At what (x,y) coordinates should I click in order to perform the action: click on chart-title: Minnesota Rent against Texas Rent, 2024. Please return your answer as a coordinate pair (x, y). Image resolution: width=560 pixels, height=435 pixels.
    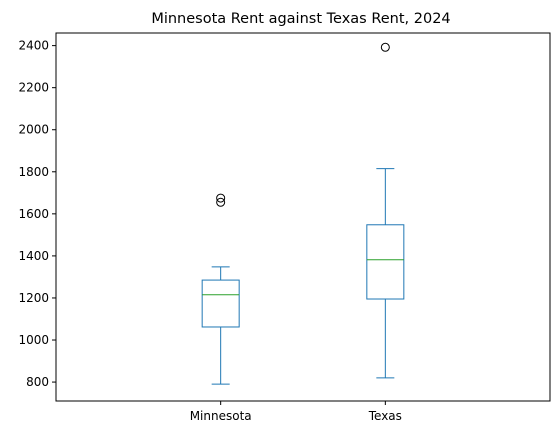
    Looking at the image, I should click on (300, 19).